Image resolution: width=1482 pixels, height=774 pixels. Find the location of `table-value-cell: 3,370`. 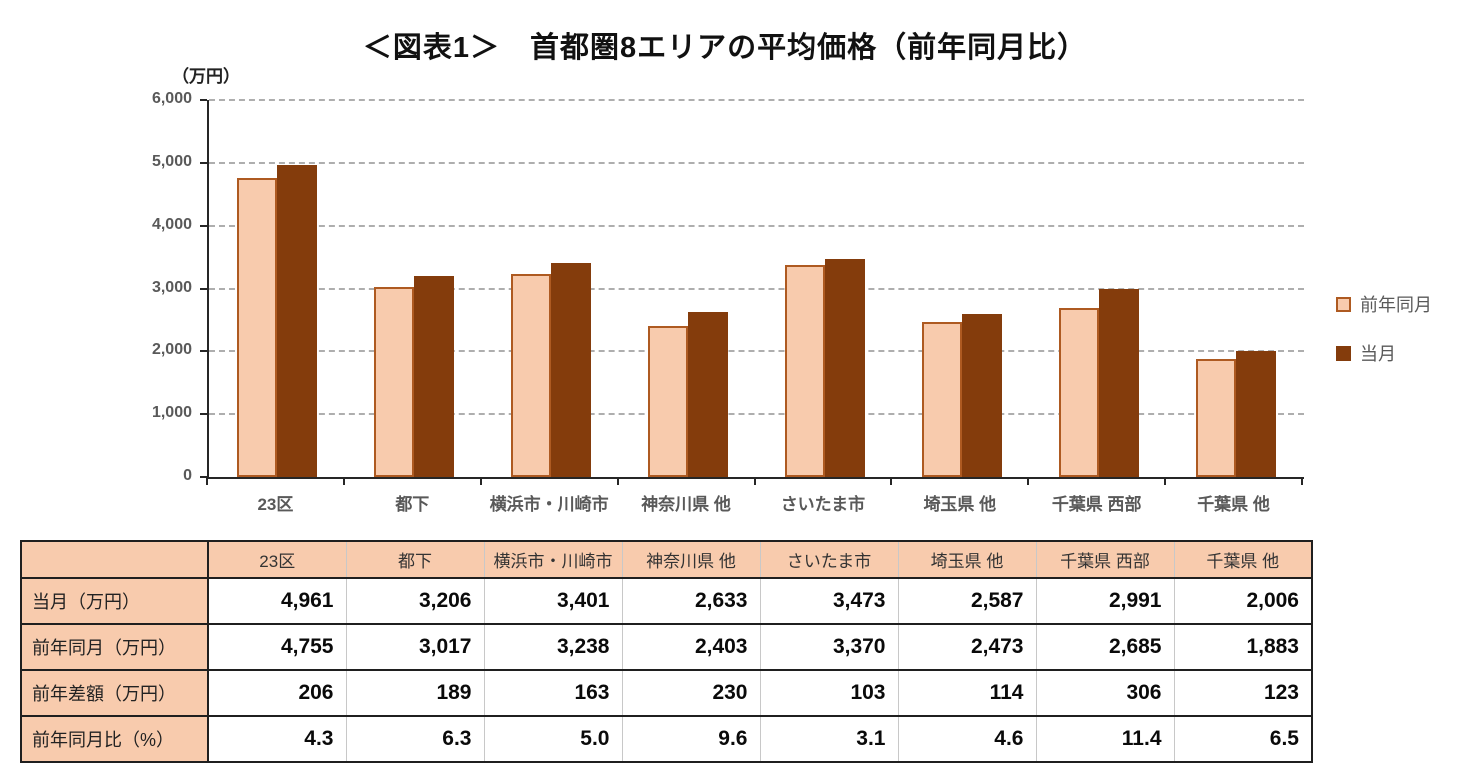

table-value-cell: 3,370 is located at coordinates (829, 647).